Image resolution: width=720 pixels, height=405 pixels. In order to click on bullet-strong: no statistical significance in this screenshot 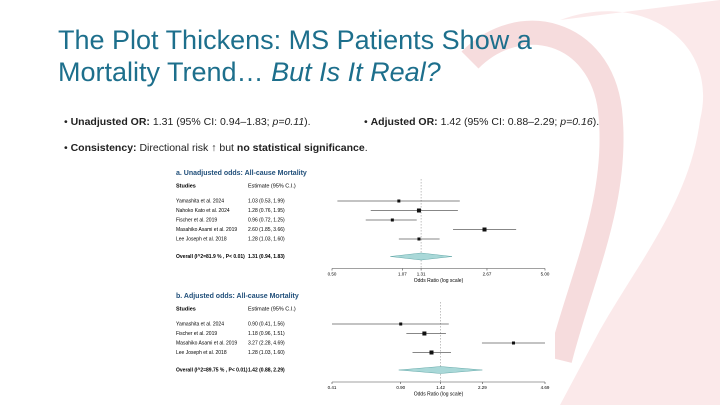, I will do `click(300, 148)`.